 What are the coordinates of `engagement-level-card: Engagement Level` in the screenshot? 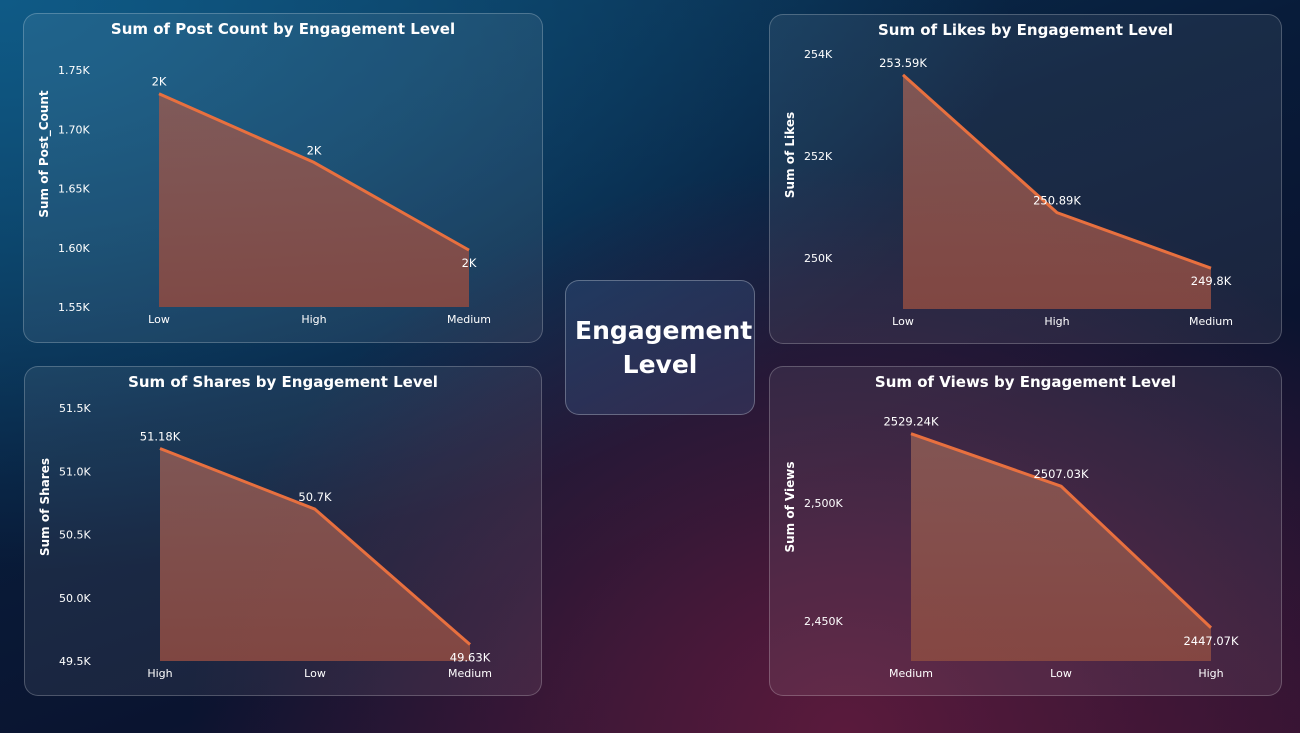 It's located at (660, 347).